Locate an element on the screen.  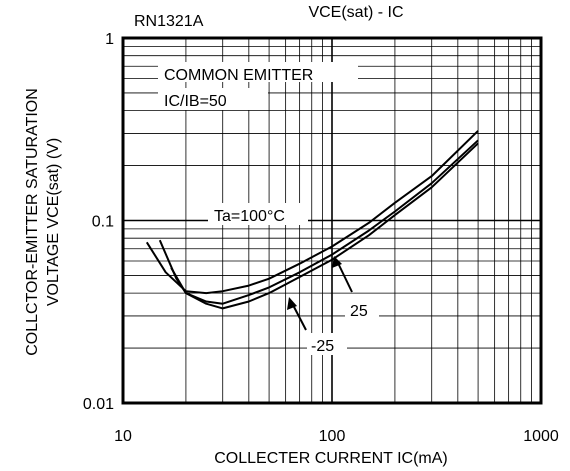
arrow-25-head is located at coordinates (337, 262).